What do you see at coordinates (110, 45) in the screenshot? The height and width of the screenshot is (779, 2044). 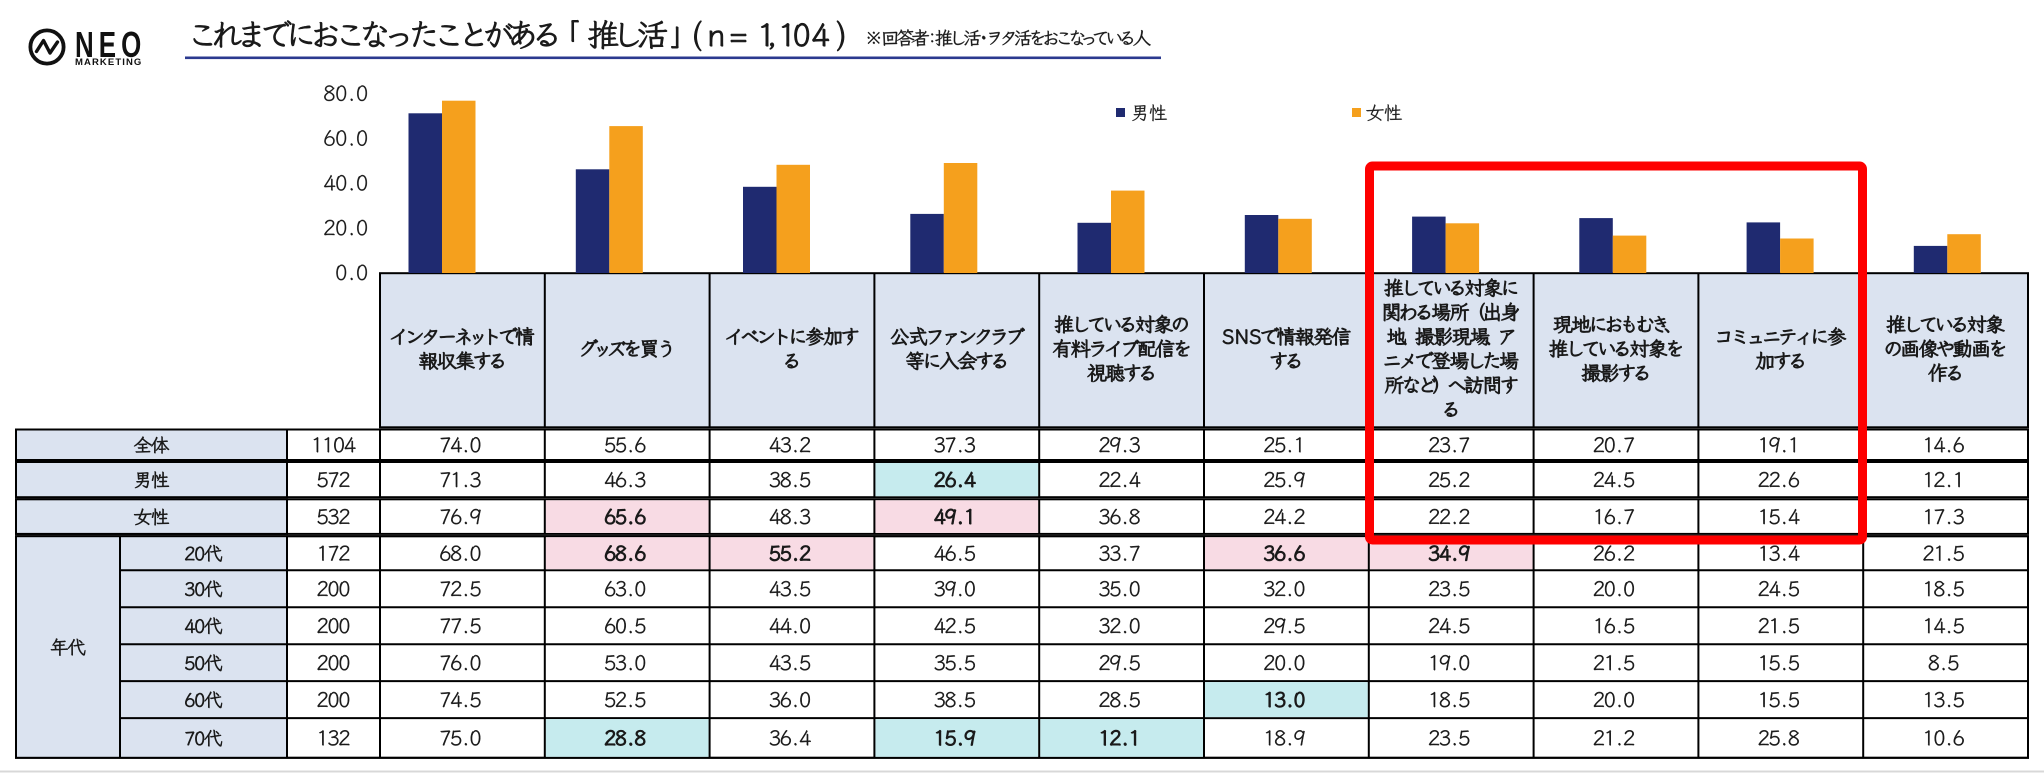 I see `svg-text: NEO` at bounding box center [110, 45].